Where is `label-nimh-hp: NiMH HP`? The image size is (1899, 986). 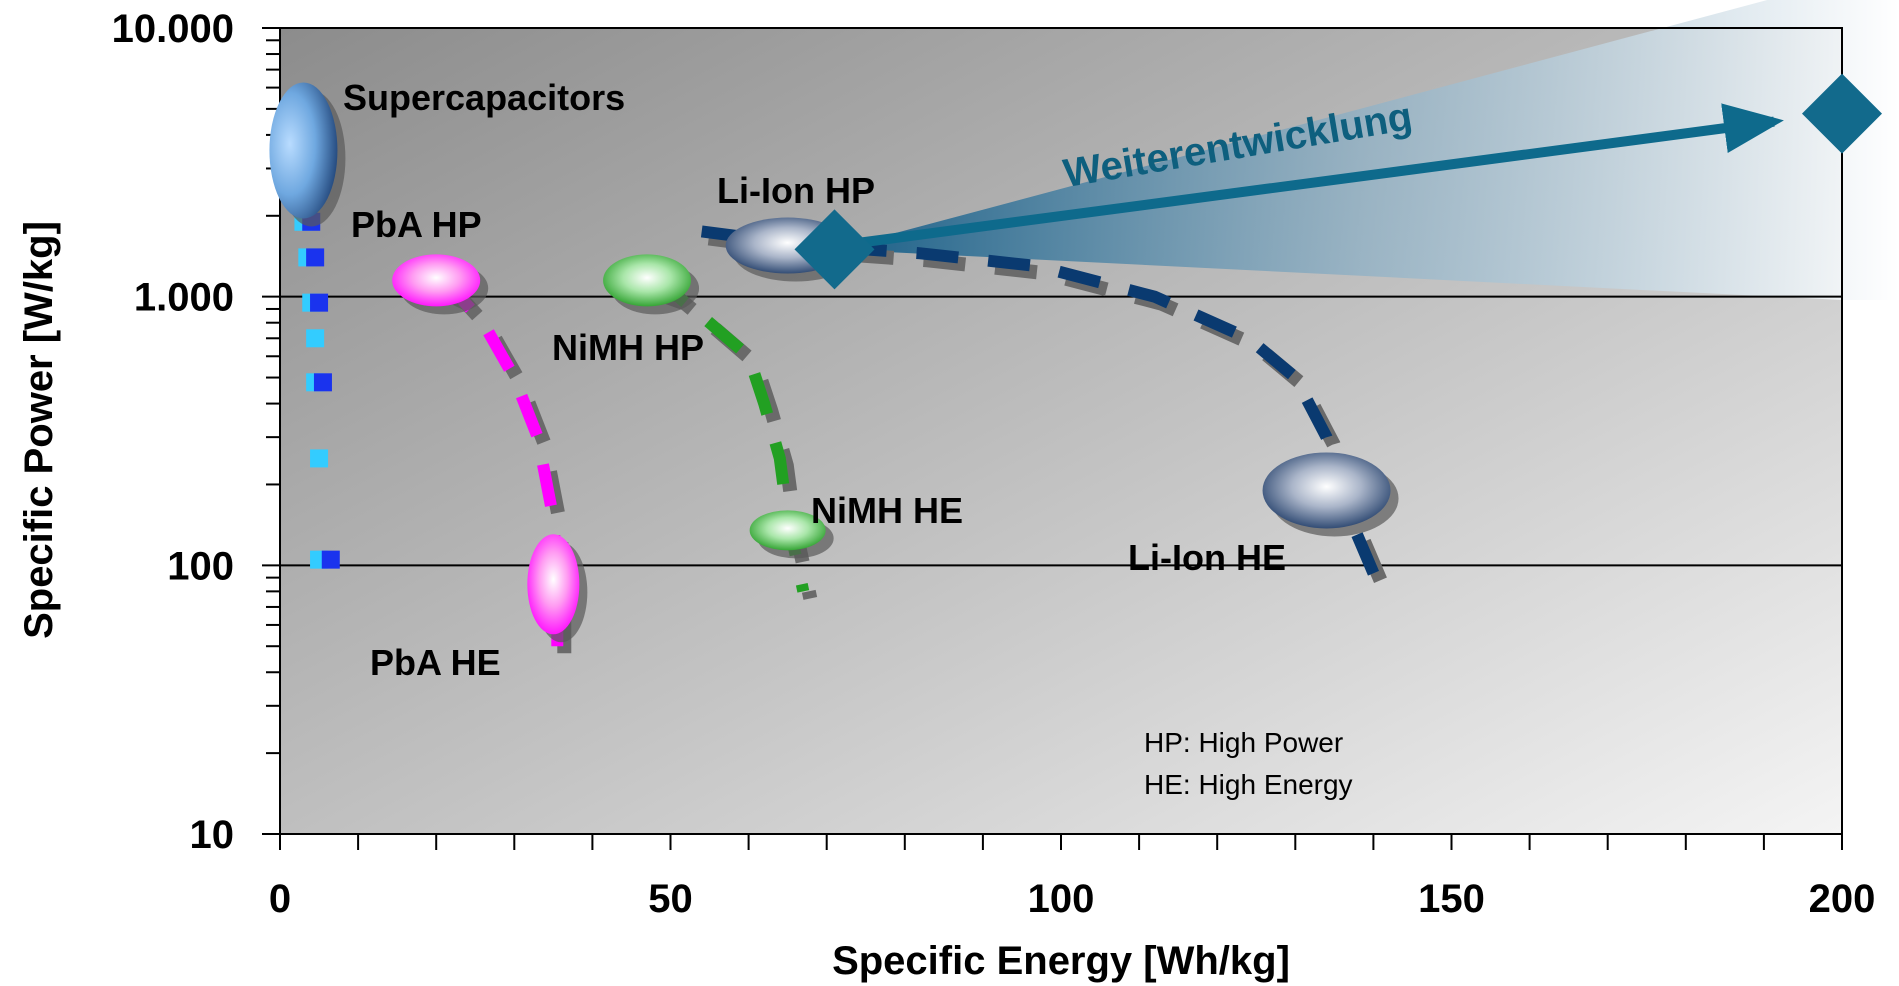 label-nimh-hp: NiMH HP is located at coordinates (628, 347).